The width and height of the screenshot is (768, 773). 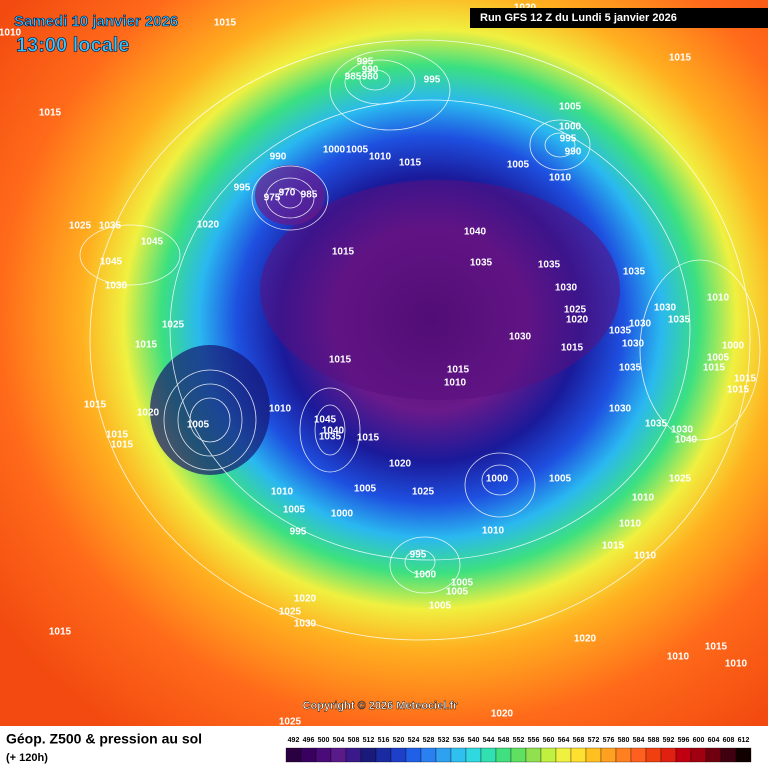 I want to click on scale-label: 600, so click(x=699, y=740).